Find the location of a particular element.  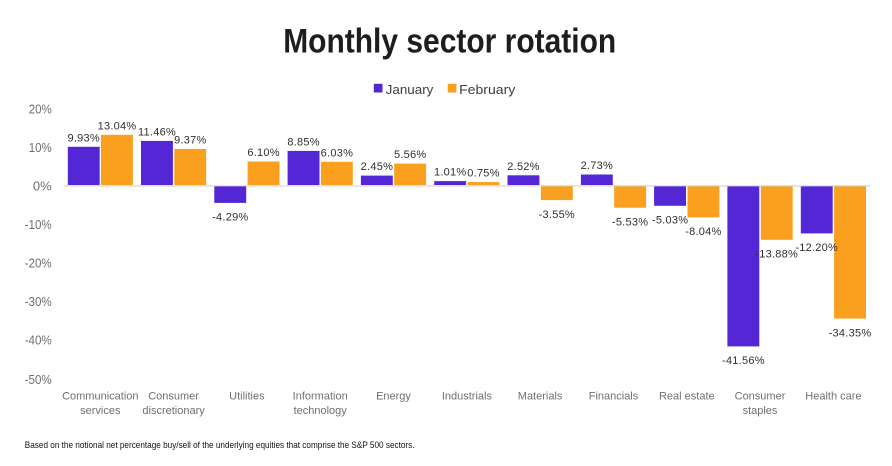

svg-text: February is located at coordinates (487, 89).